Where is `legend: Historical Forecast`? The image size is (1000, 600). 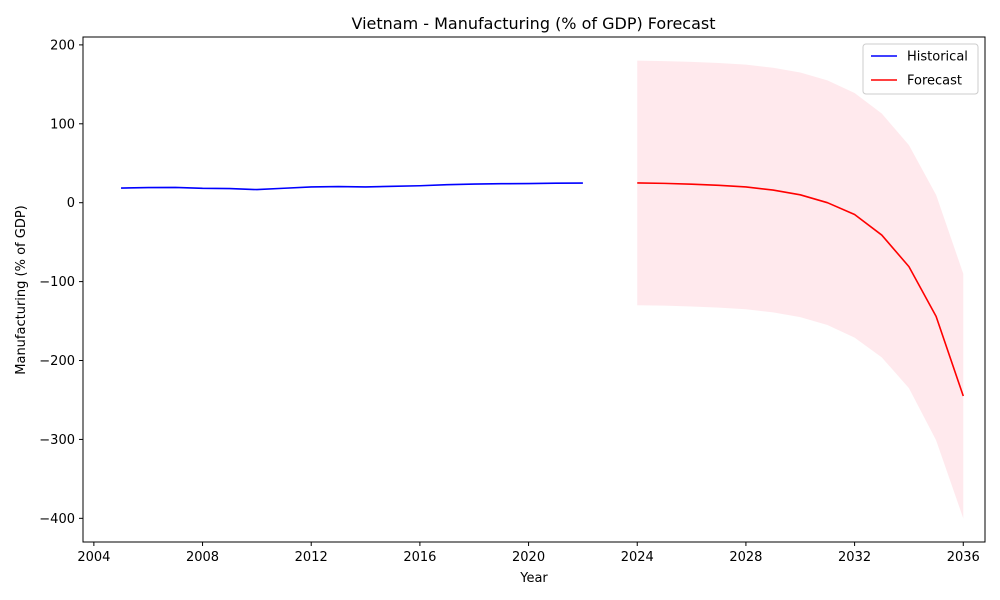
legend: Historical Forecast is located at coordinates (920, 69).